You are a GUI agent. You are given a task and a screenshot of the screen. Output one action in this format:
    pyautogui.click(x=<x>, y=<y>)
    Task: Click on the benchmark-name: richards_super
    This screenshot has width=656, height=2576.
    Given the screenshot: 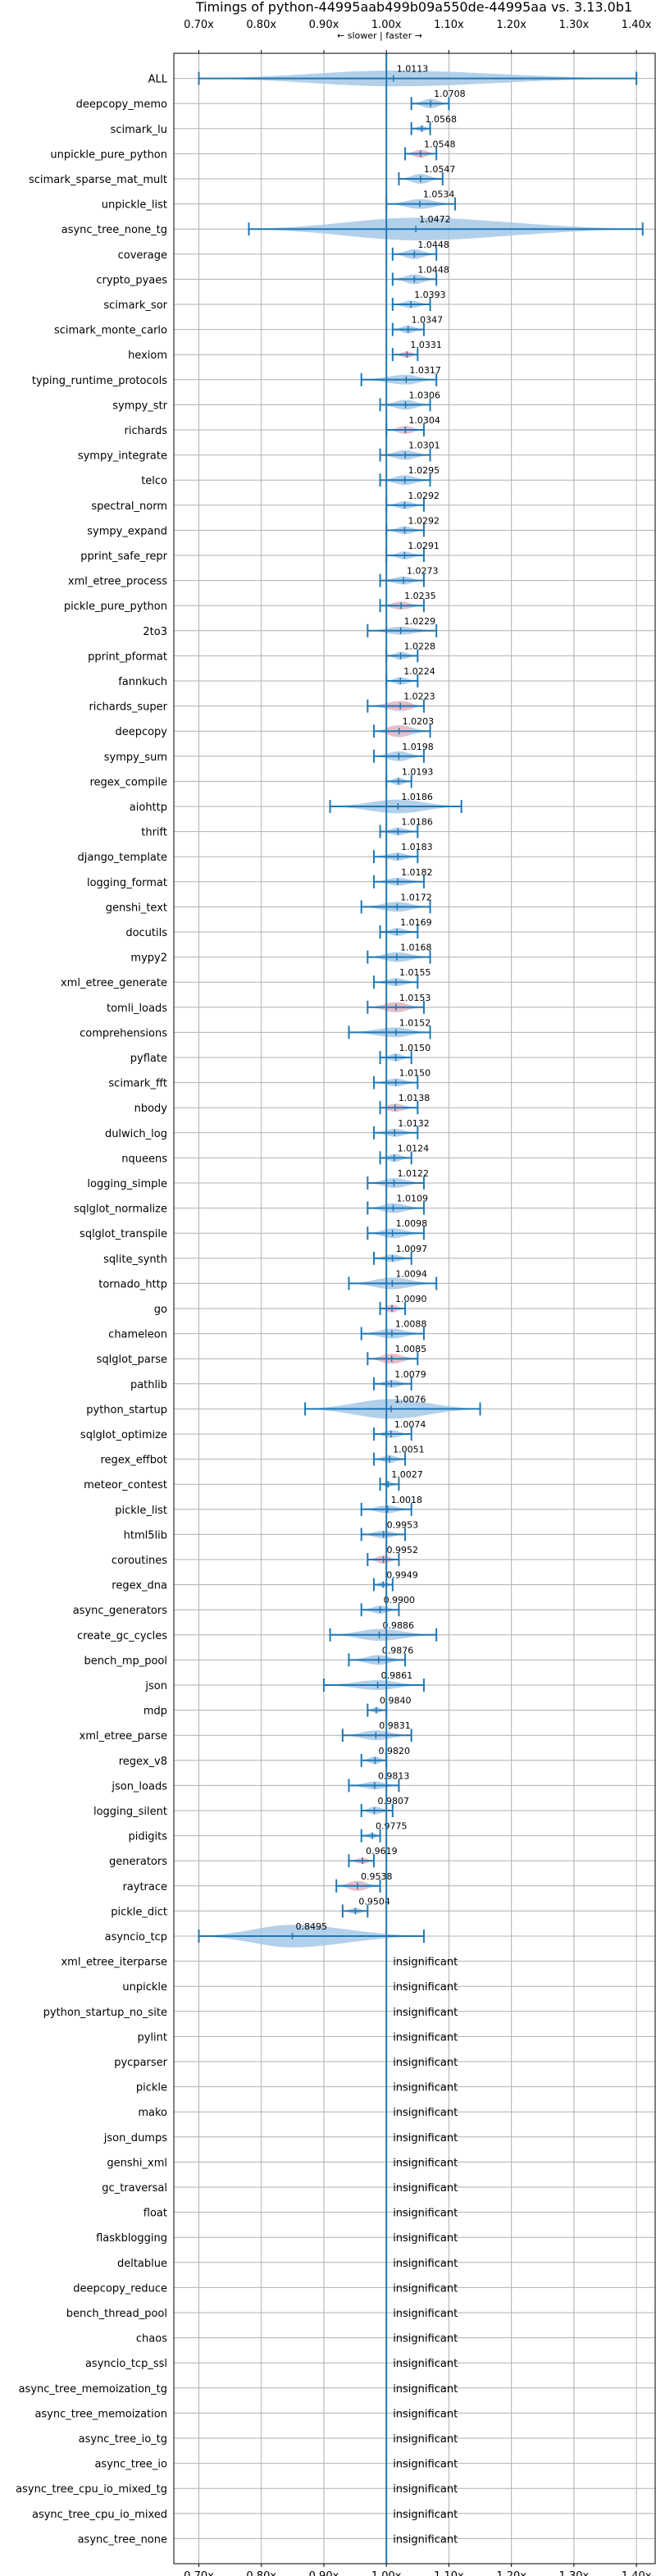 What is the action you would take?
    pyautogui.click(x=128, y=708)
    